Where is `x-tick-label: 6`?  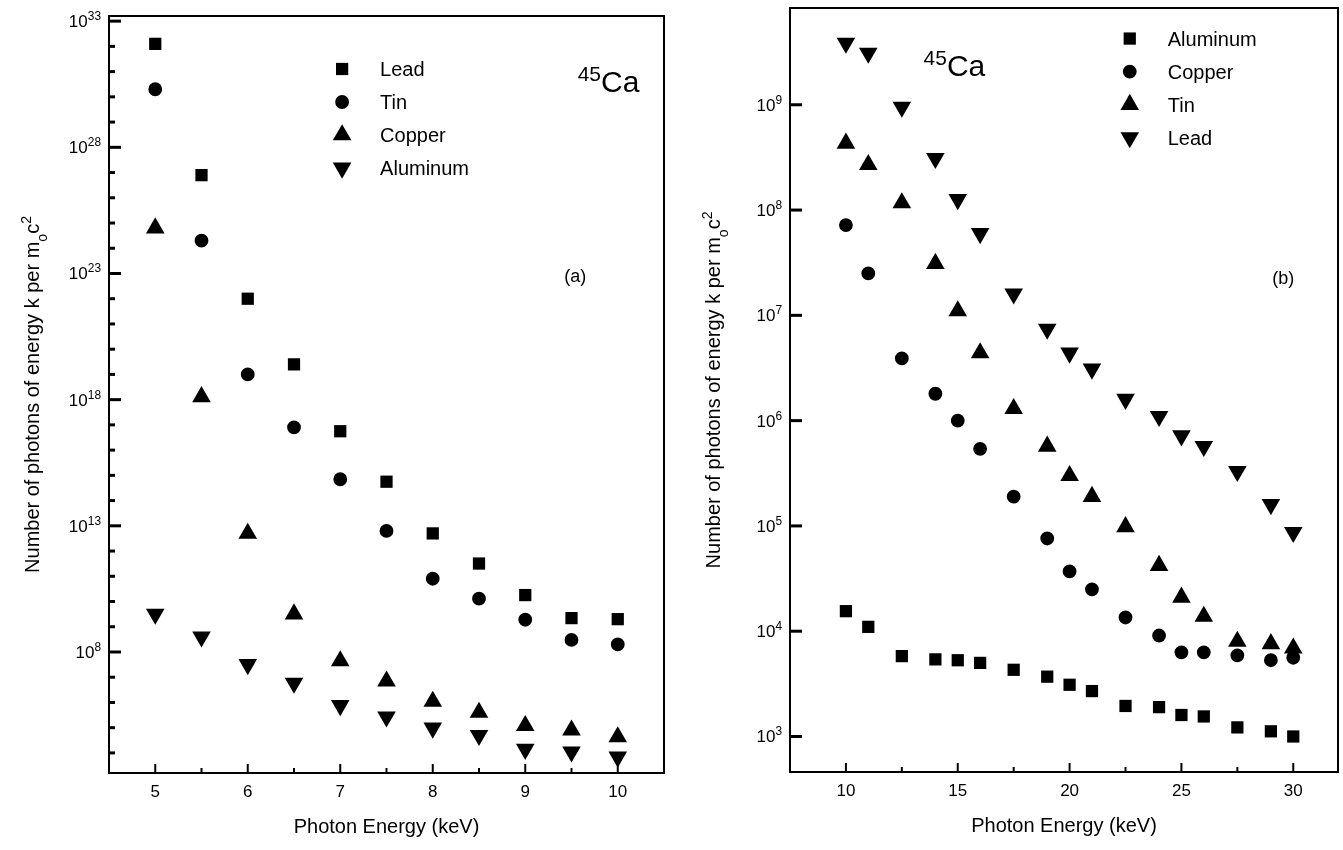 x-tick-label: 6 is located at coordinates (248, 791).